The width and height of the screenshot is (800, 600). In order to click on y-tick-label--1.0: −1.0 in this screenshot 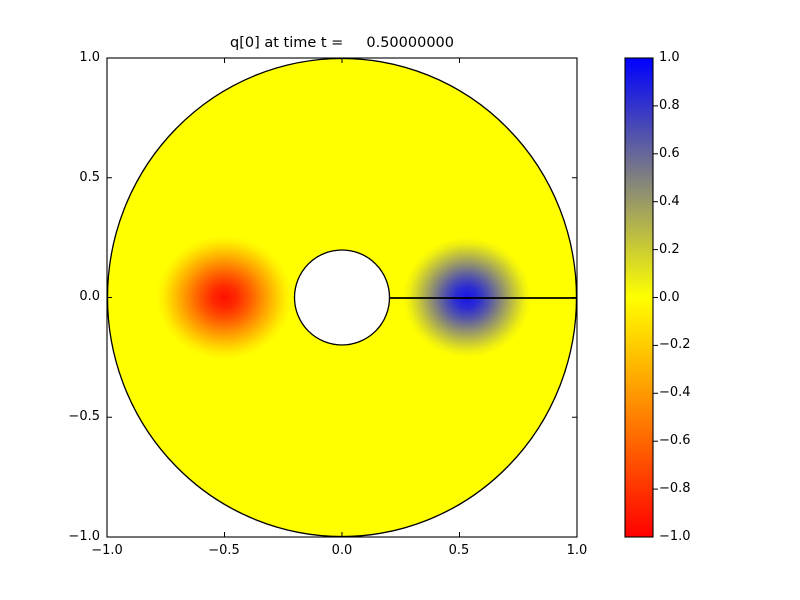, I will do `click(84, 536)`.